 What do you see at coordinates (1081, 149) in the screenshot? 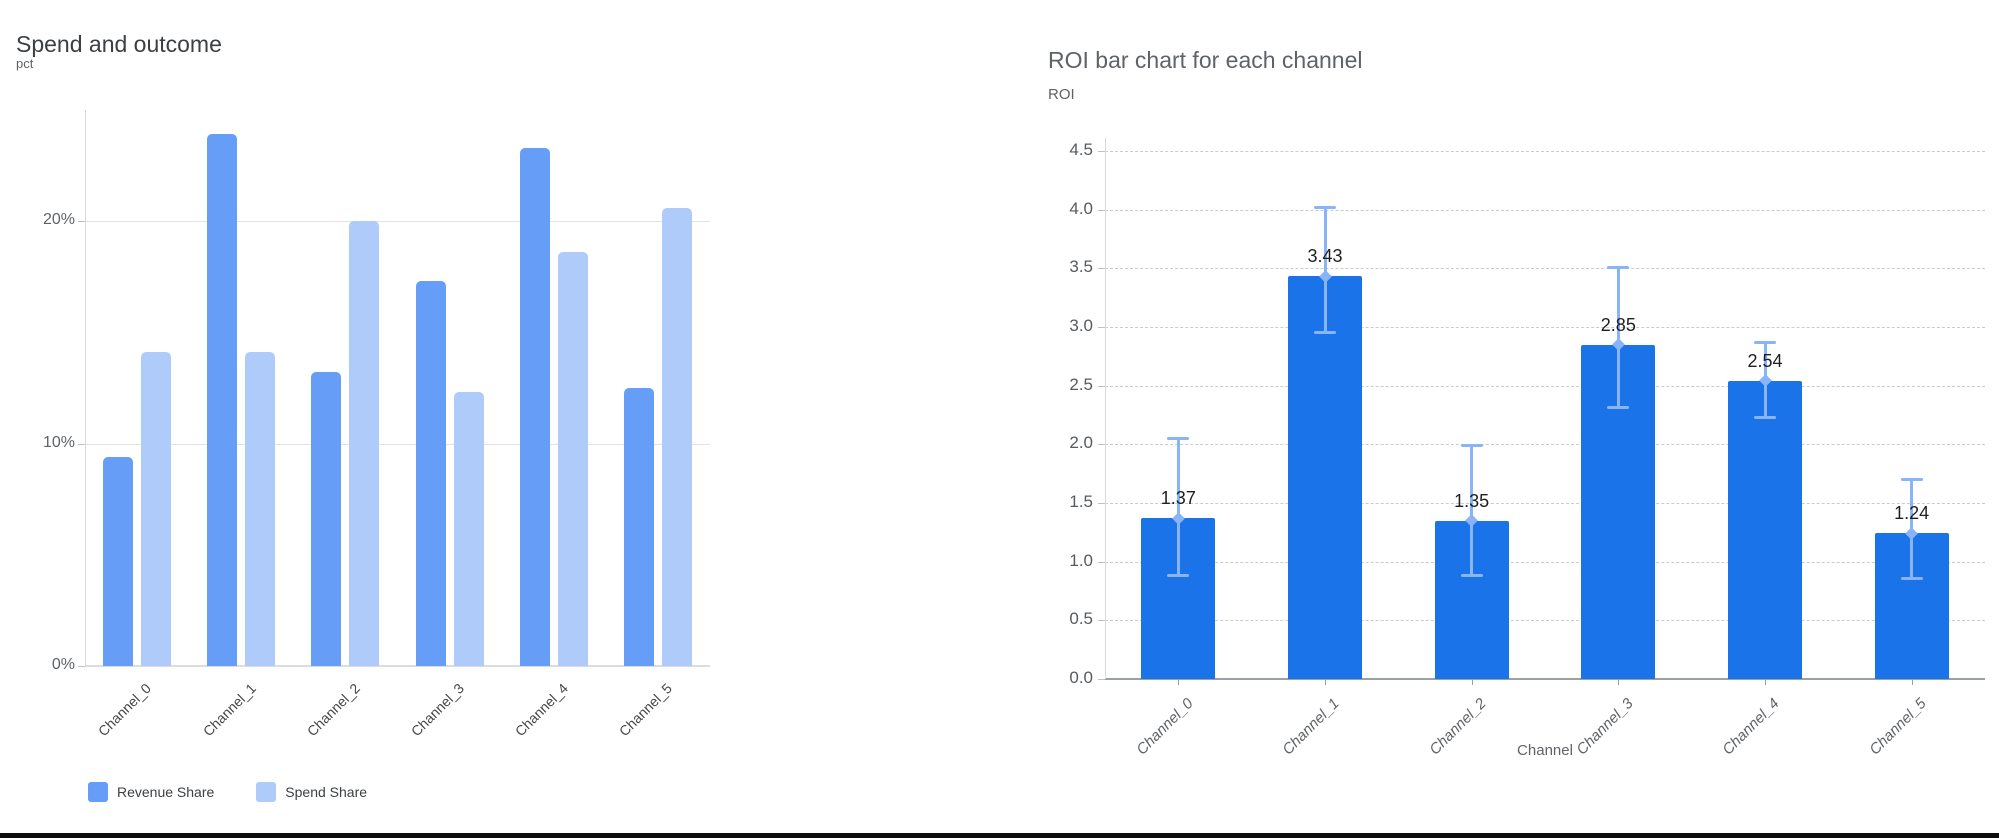
I see `y-tick-label: 4.5` at bounding box center [1081, 149].